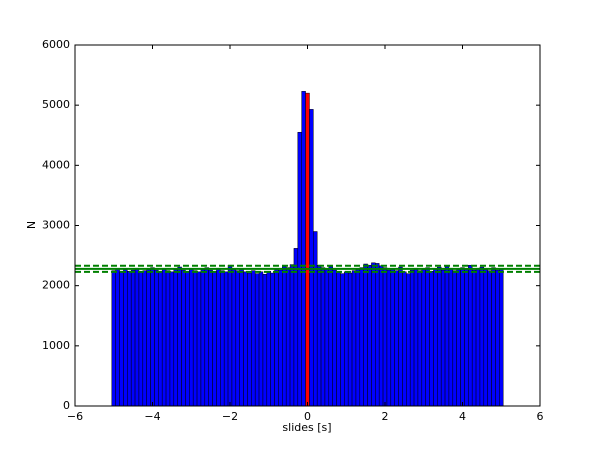  I want to click on y-tick-label: 4000, so click(56, 164).